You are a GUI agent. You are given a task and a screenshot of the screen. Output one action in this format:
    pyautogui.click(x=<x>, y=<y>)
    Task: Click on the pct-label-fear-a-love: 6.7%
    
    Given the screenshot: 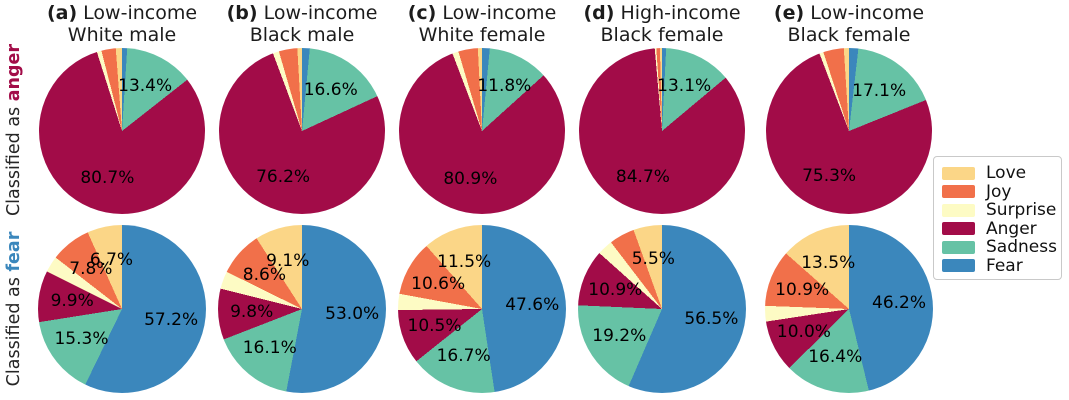 What is the action you would take?
    pyautogui.click(x=111, y=259)
    